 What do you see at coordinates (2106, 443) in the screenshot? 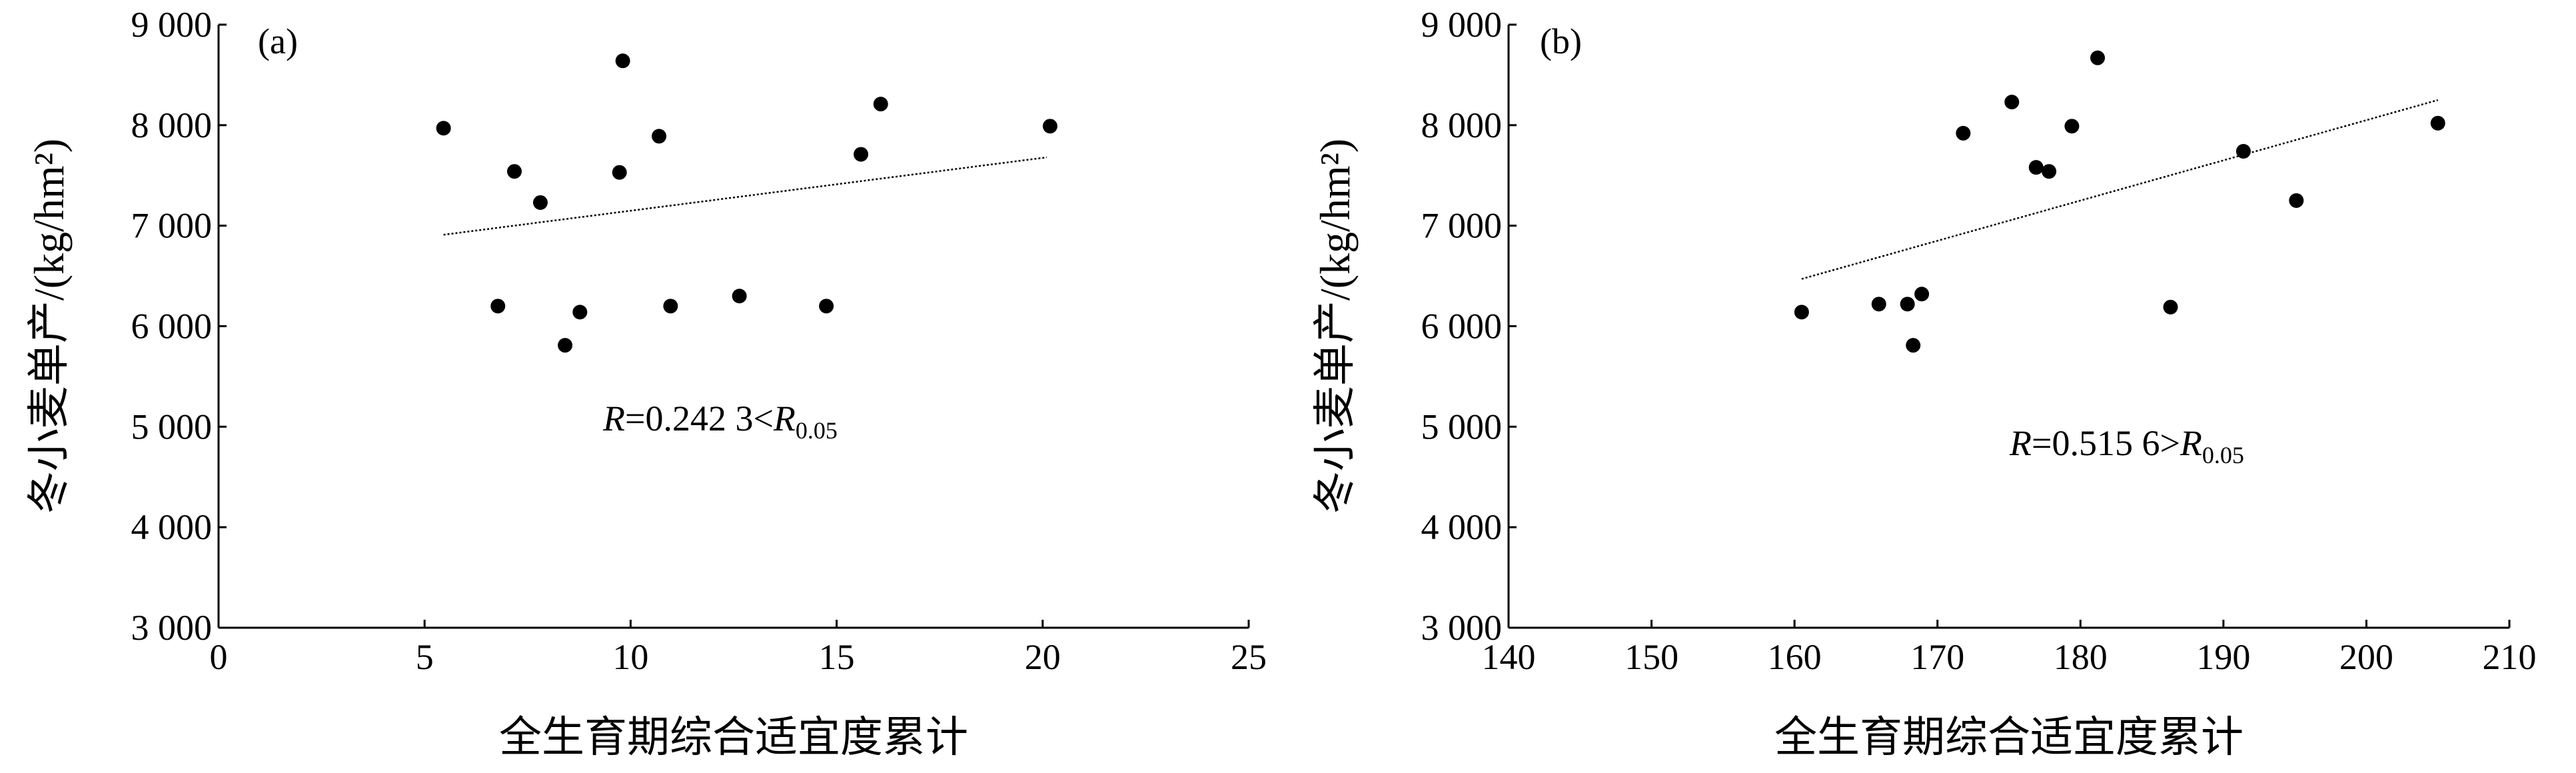
I see `annotation-part: =0.515 6>` at bounding box center [2106, 443].